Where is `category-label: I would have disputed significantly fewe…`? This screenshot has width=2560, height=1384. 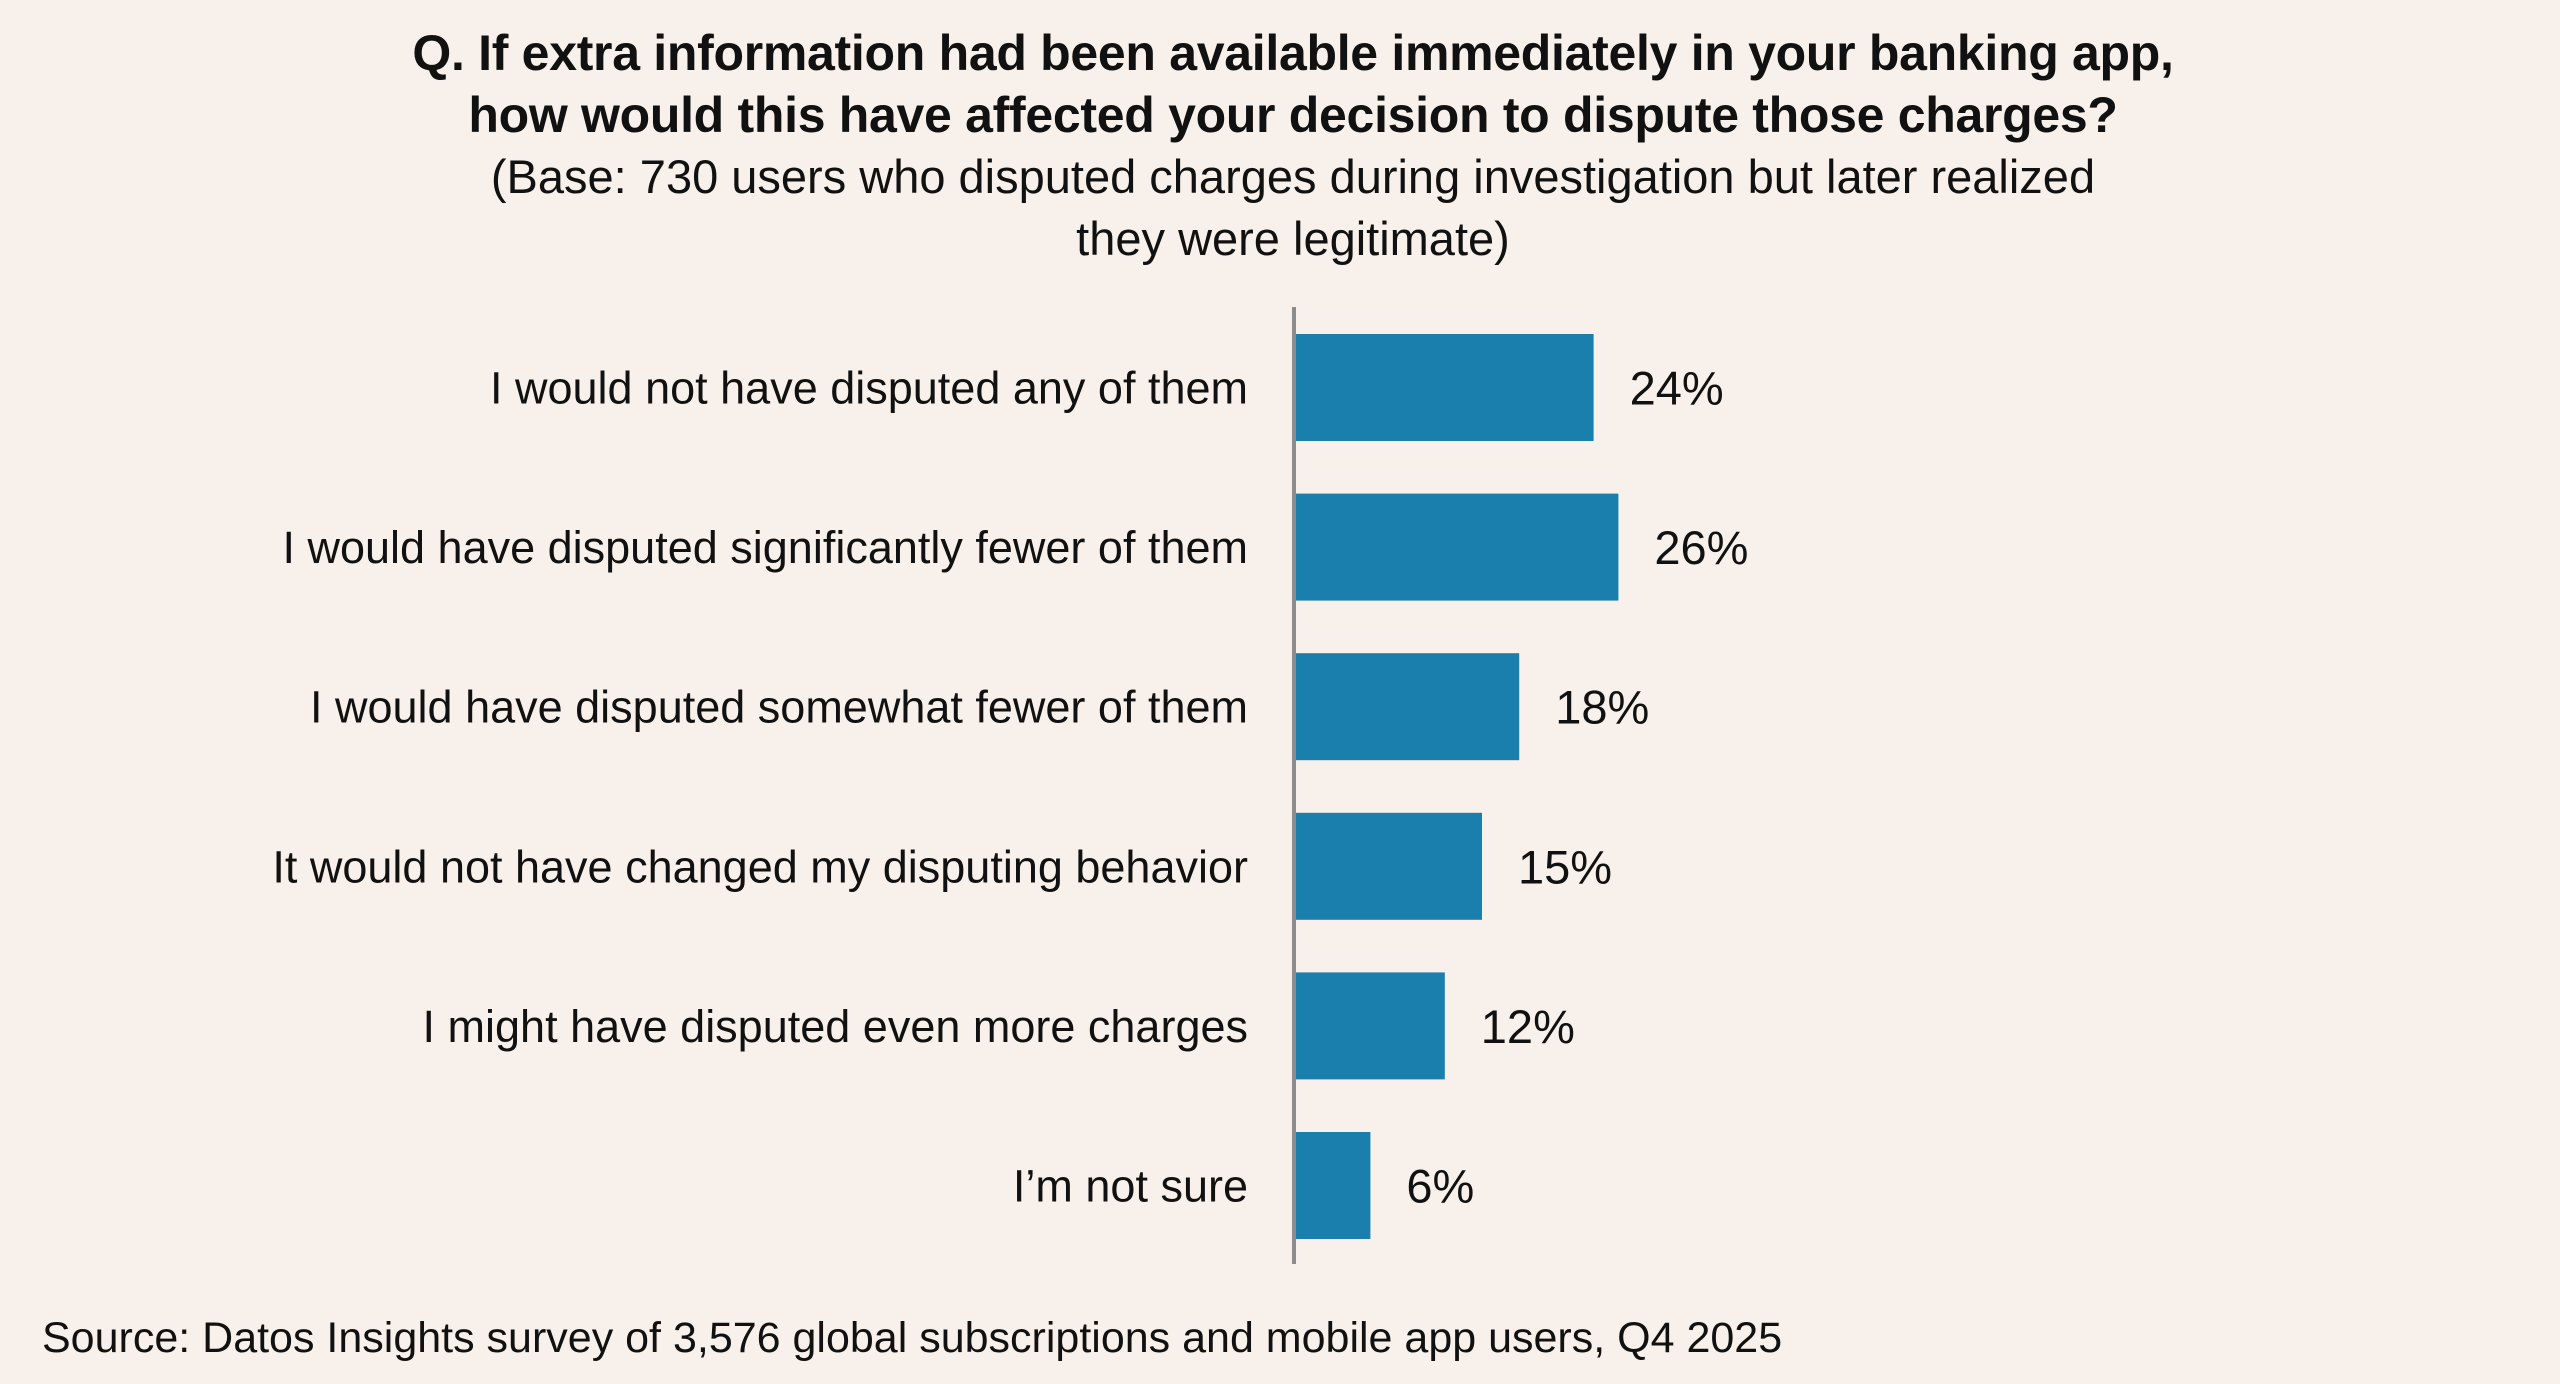
category-label: I would have disputed significantly fewe… is located at coordinates (765, 547).